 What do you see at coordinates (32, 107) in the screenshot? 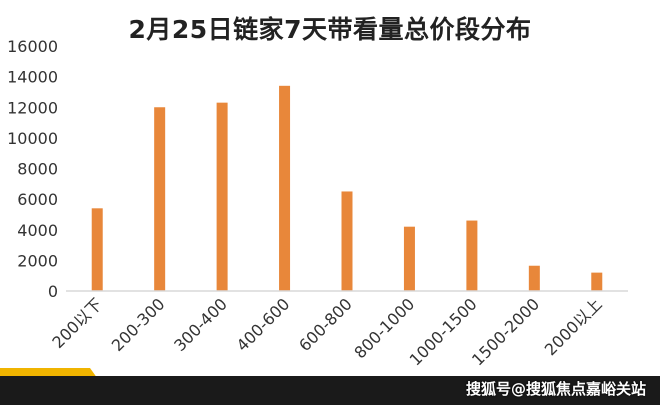
I see `y-tick-label: 12000` at bounding box center [32, 107].